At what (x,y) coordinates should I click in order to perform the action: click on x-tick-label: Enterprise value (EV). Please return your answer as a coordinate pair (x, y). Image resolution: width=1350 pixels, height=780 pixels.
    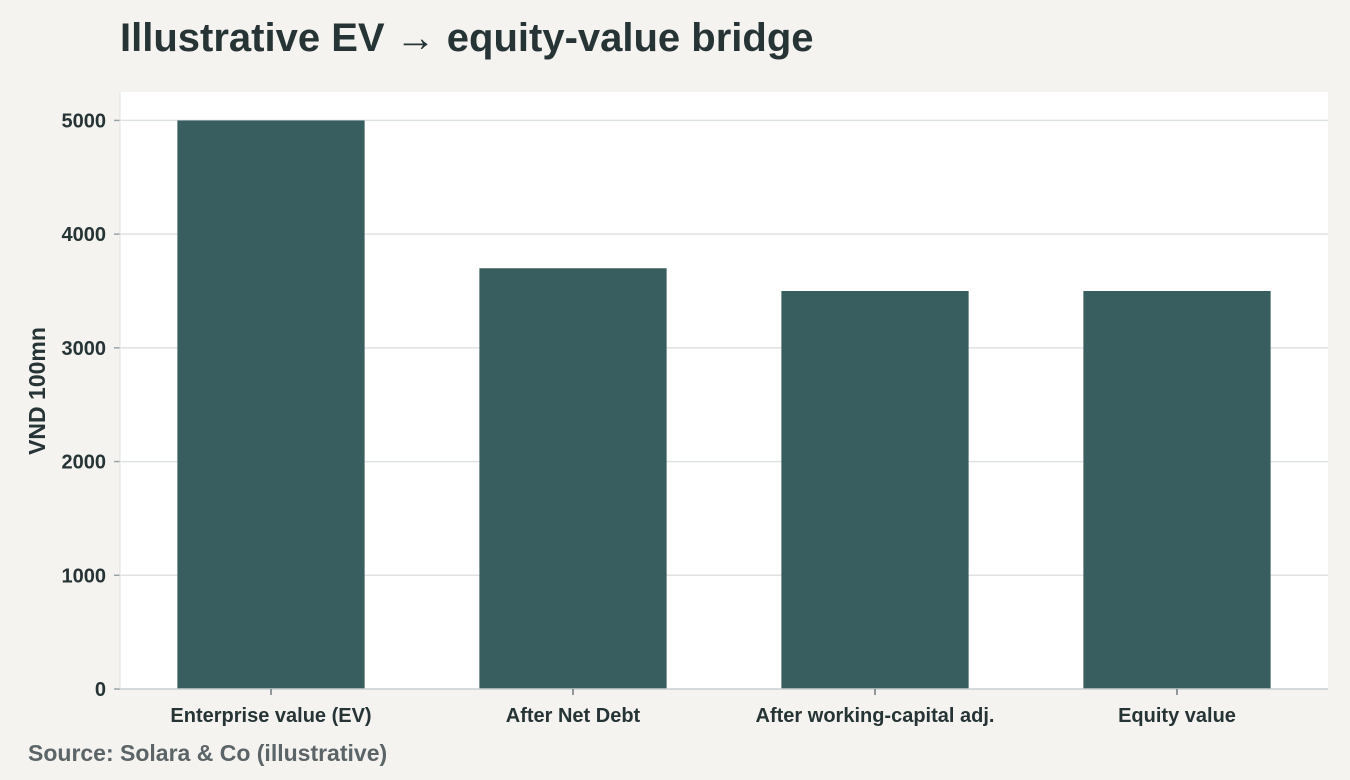
    Looking at the image, I should click on (270, 716).